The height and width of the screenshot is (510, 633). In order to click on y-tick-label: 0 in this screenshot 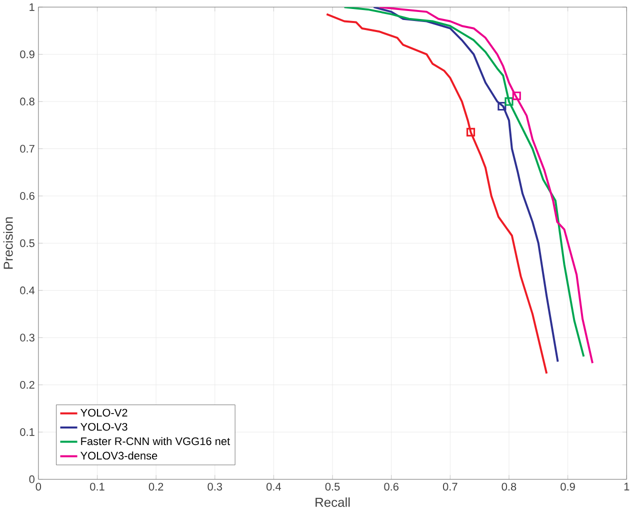, I will do `click(31, 479)`.